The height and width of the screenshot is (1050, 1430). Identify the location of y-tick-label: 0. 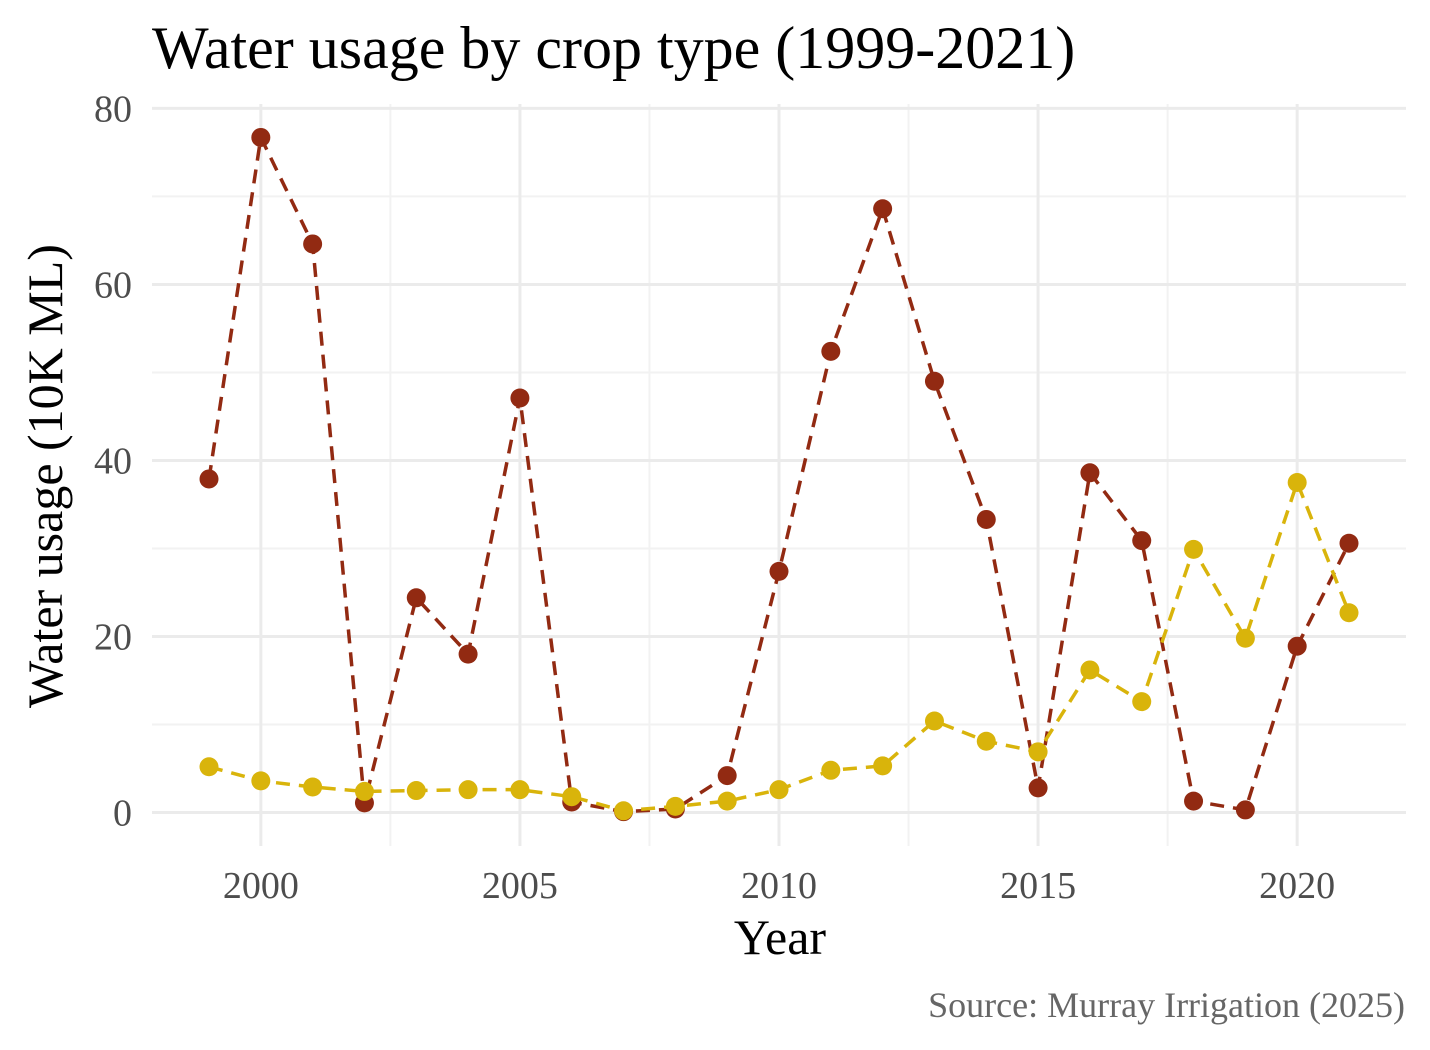
(122, 814).